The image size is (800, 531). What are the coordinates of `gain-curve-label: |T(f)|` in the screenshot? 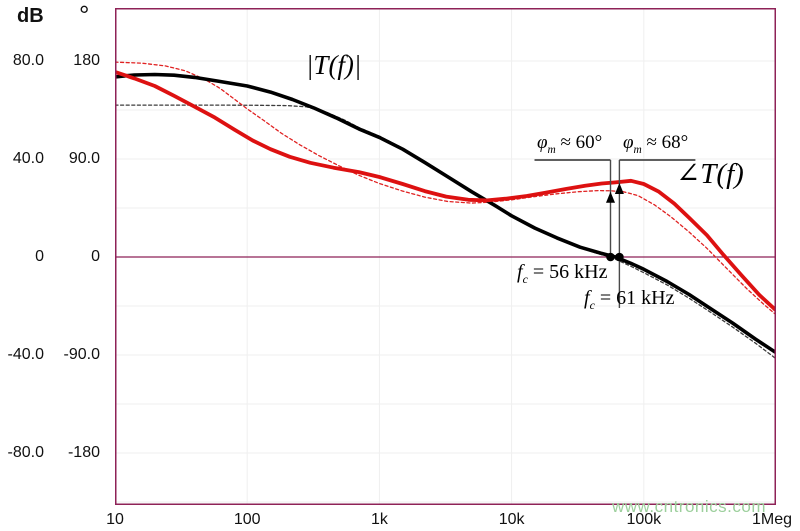 It's located at (334, 65).